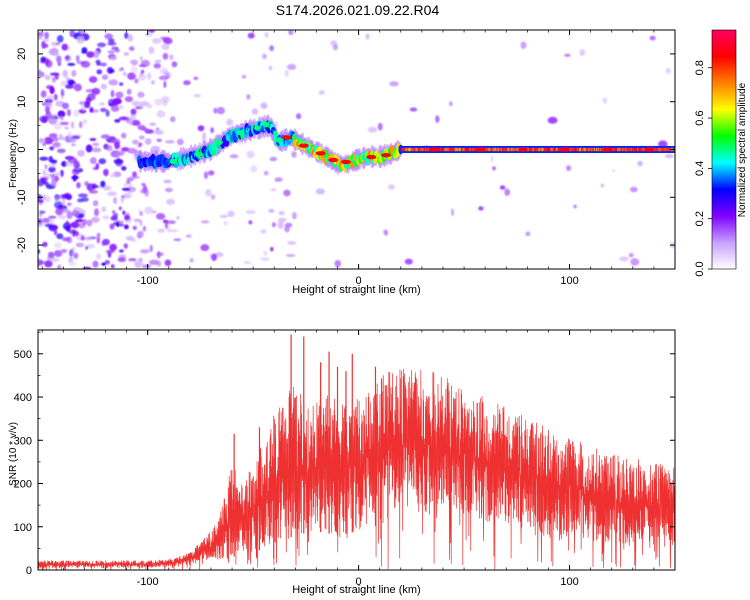  Describe the element at coordinates (703, 168) in the screenshot. I see `colorbar-ticks: 0.0 0.2 0.4 0.6 0.8` at that location.